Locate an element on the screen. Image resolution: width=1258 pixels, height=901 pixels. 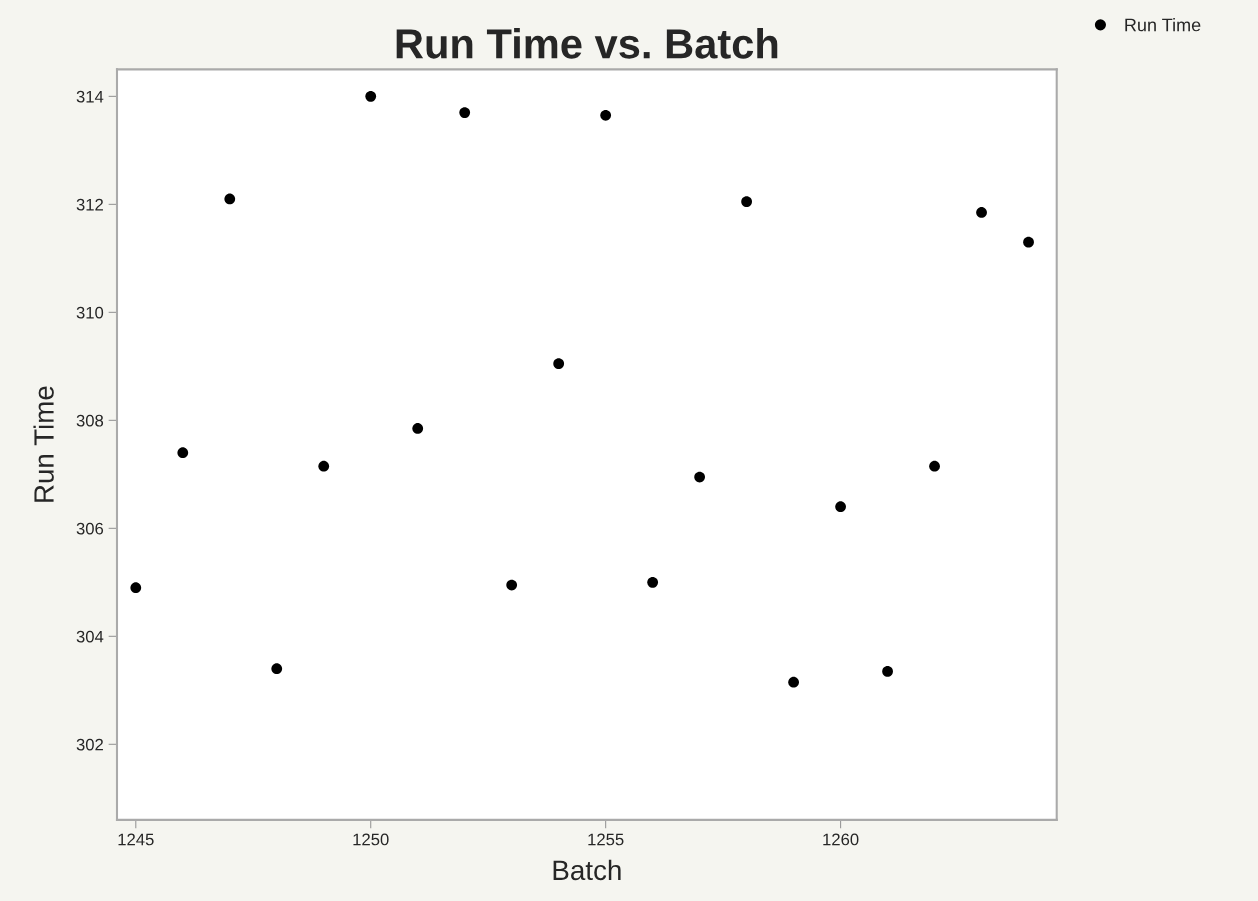
y-tick-label: 302 is located at coordinates (89, 744).